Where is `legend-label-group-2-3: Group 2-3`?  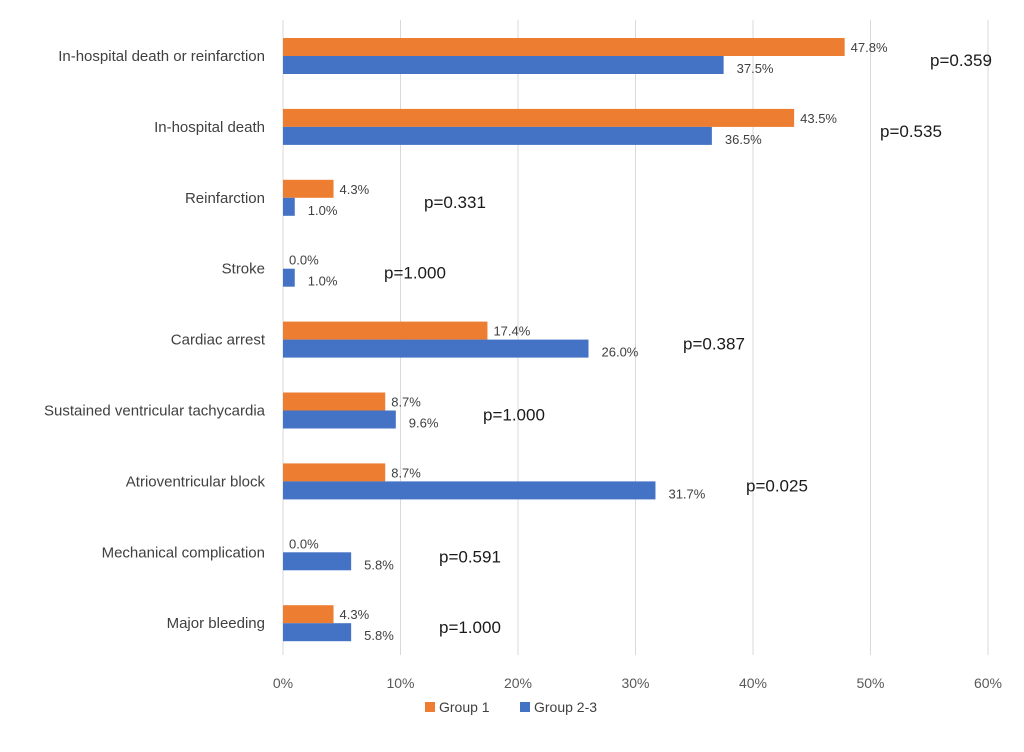 legend-label-group-2-3: Group 2-3 is located at coordinates (565, 707).